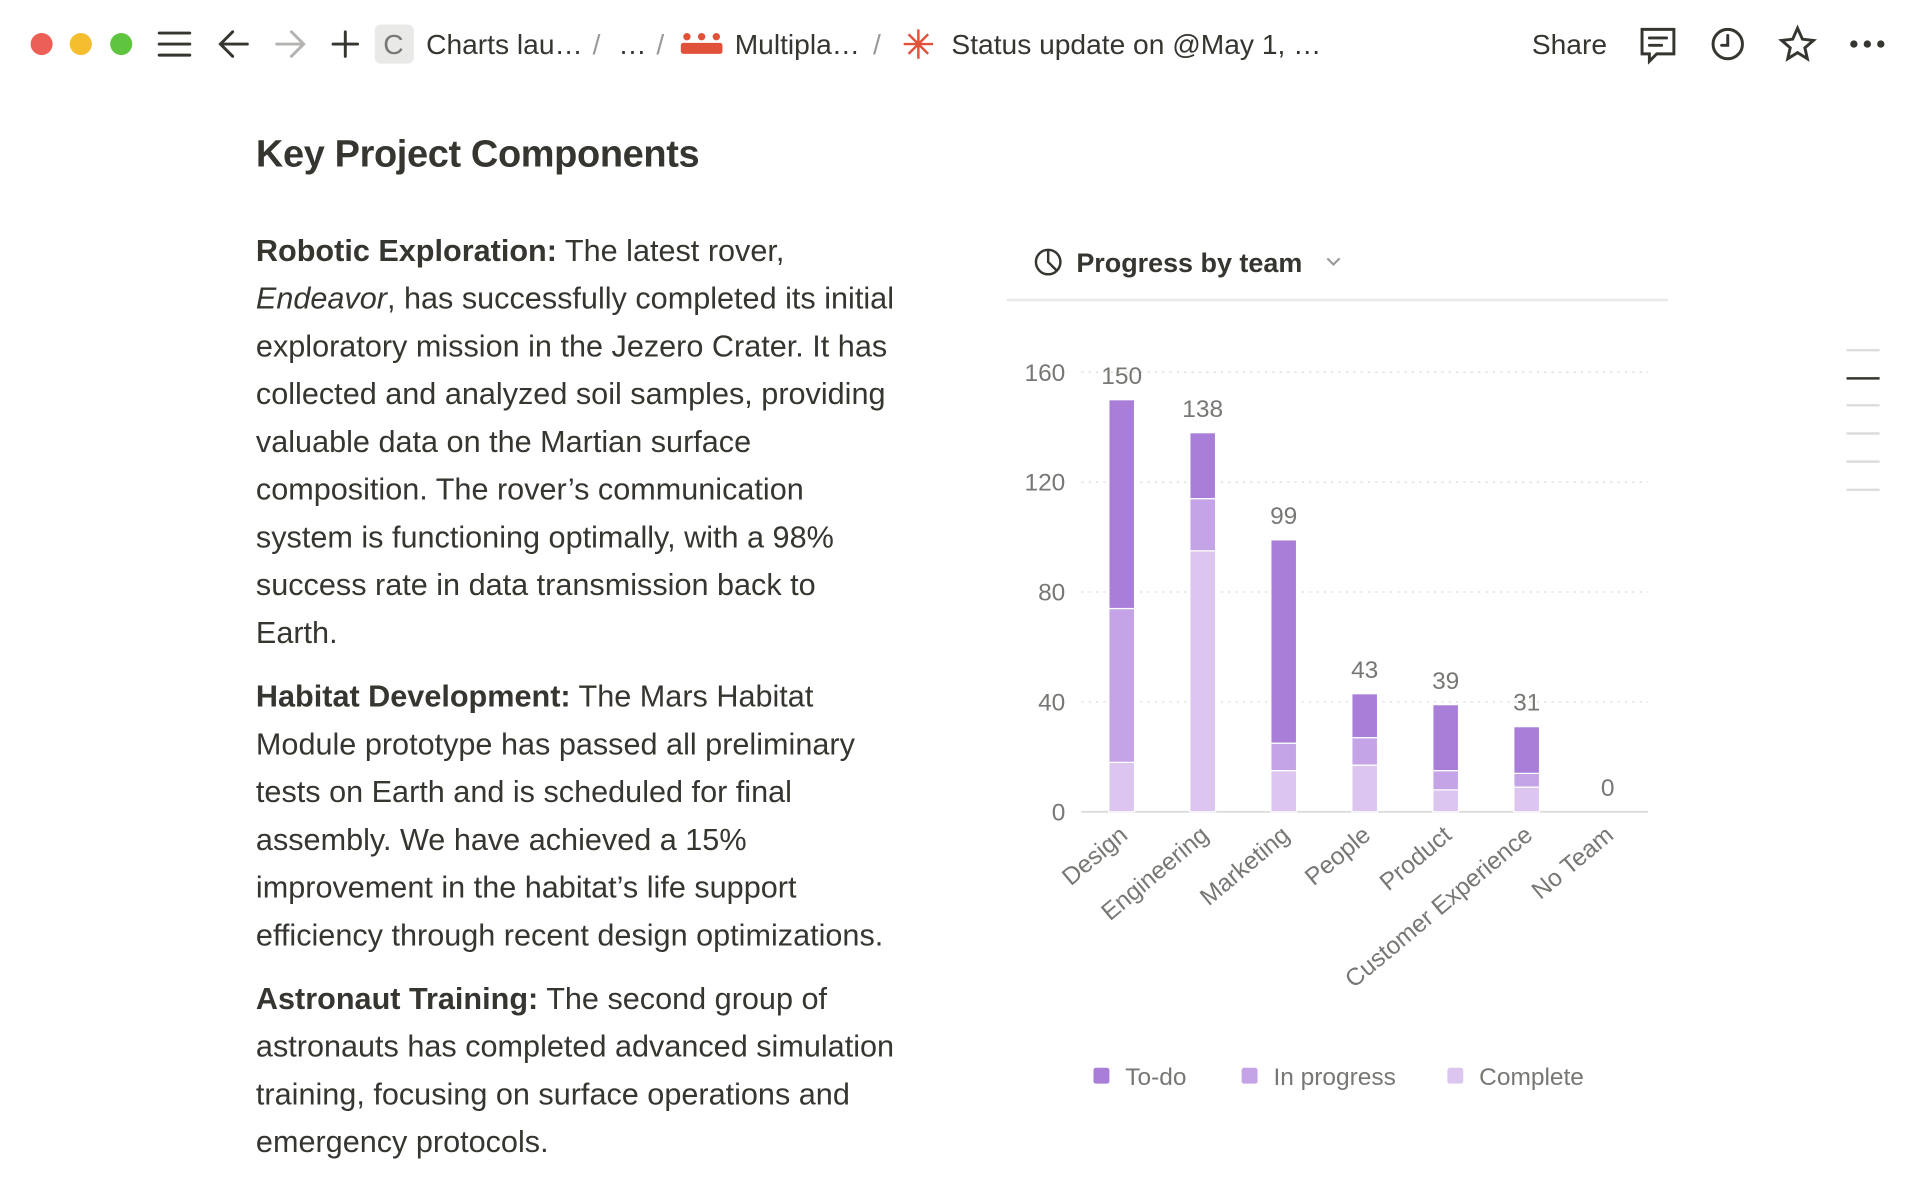 Image resolution: width=1920 pixels, height=1200 pixels. What do you see at coordinates (1608, 788) in the screenshot?
I see `total-label: 0` at bounding box center [1608, 788].